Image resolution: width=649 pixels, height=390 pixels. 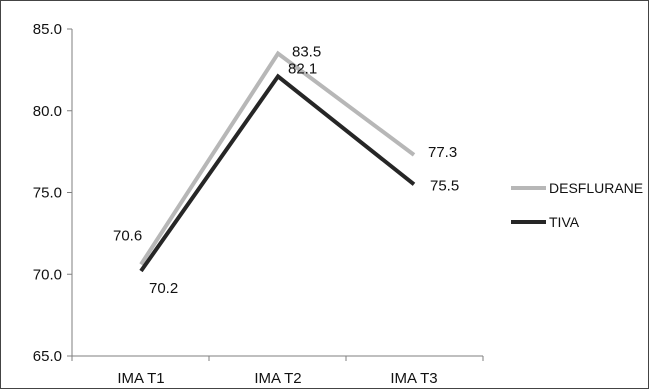 I want to click on x-tick-label: IMA T1, so click(x=140, y=378).